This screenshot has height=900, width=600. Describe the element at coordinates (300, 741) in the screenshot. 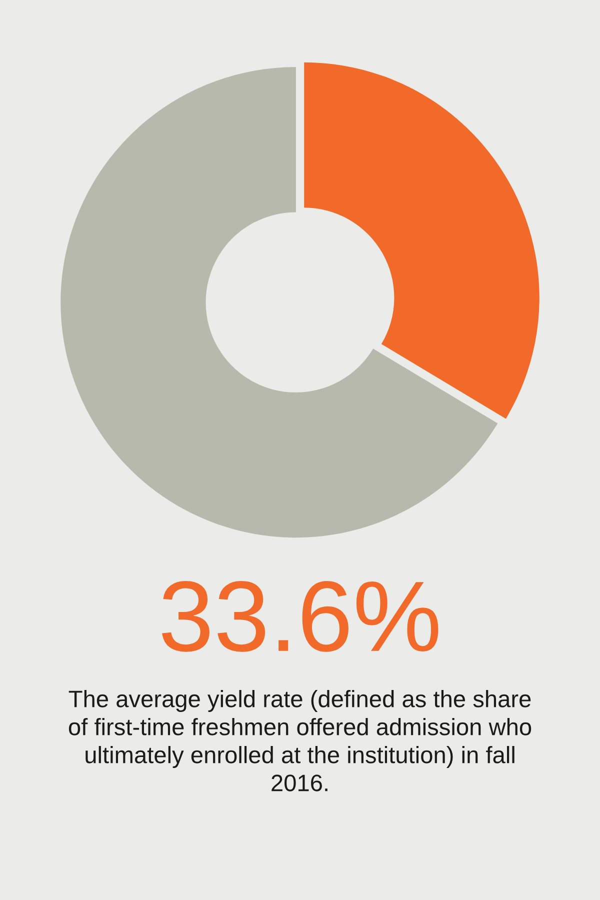

I see `text: The average yield rate (defined as the share of first-time freshmen offered admission who ultimately enrolled at the institution) in fall 2016.` at that location.